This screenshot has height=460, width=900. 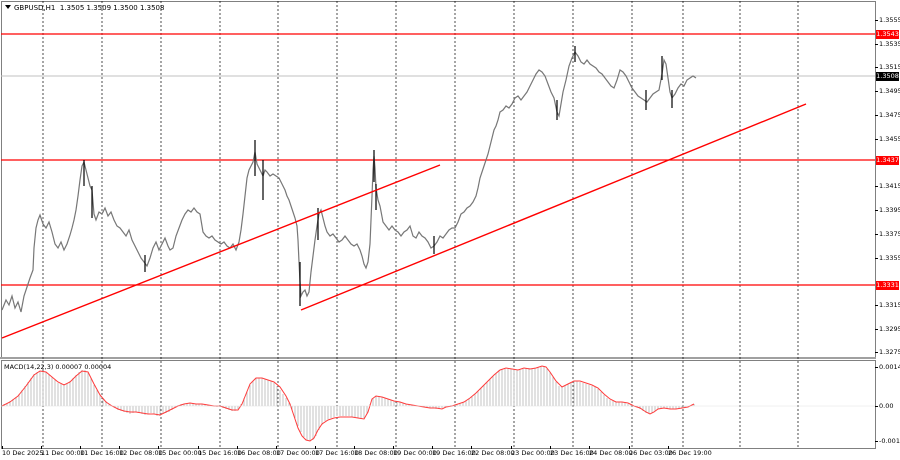 I want to click on price-tick: 1.3415, so click(x=887, y=186).